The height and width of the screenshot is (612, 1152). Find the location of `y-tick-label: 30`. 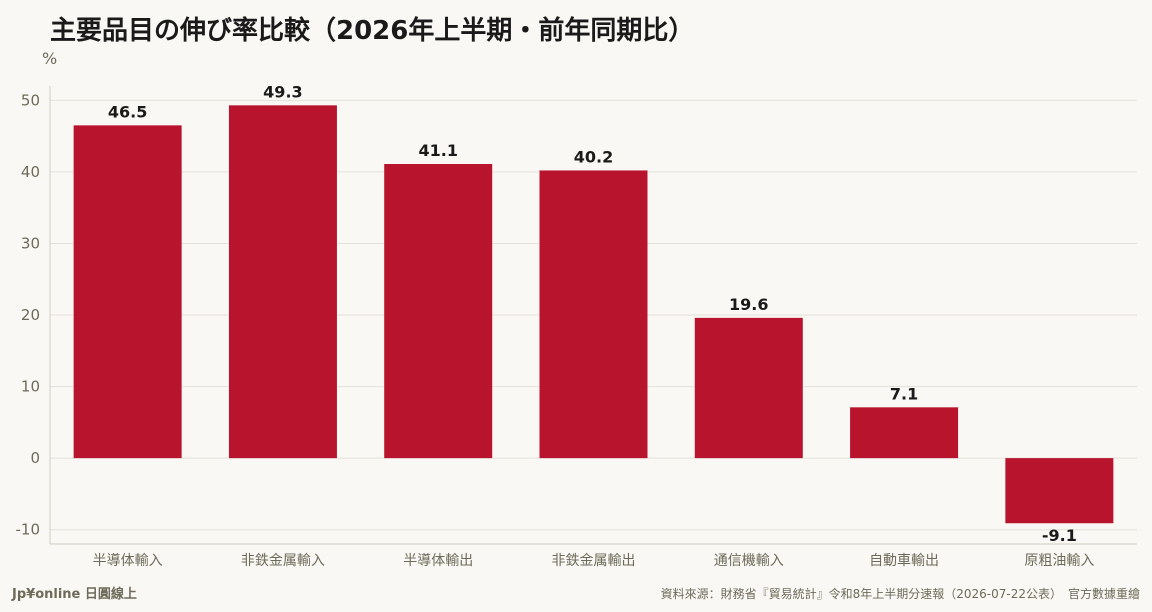

y-tick-label: 30 is located at coordinates (30, 243).